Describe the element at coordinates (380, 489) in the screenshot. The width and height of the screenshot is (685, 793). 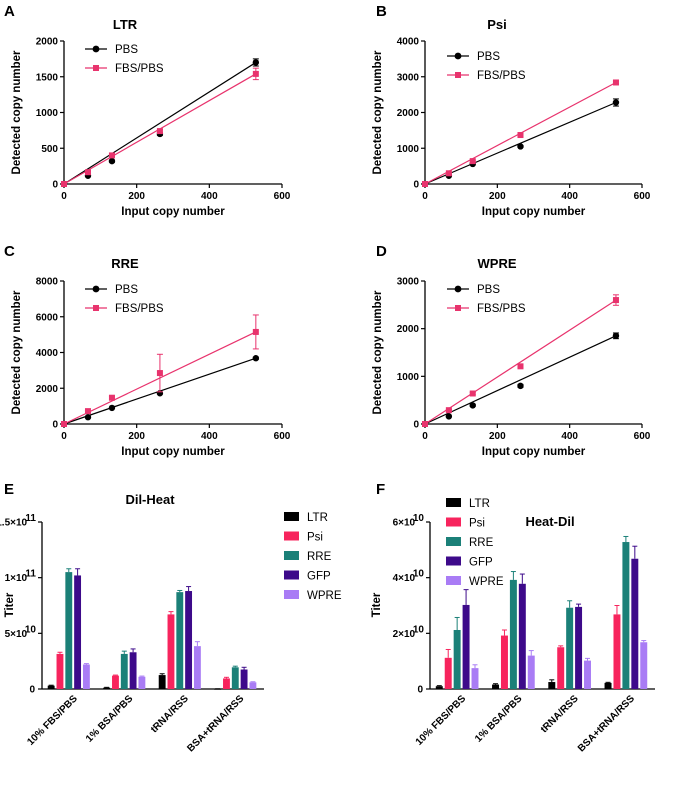
I see `panel-letter: F` at that location.